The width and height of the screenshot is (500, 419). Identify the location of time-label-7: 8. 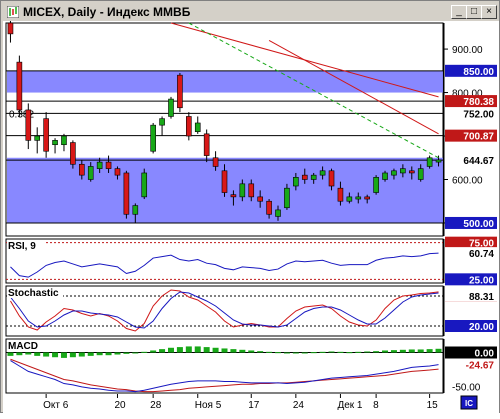
(376, 405).